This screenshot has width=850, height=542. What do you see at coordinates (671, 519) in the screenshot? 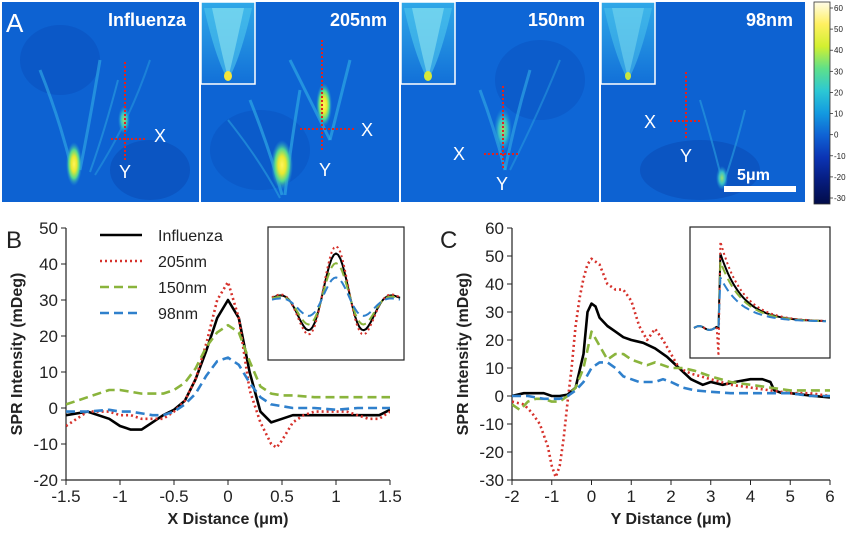
I see `x-axis-label: Y Distance (μm)` at bounding box center [671, 519].